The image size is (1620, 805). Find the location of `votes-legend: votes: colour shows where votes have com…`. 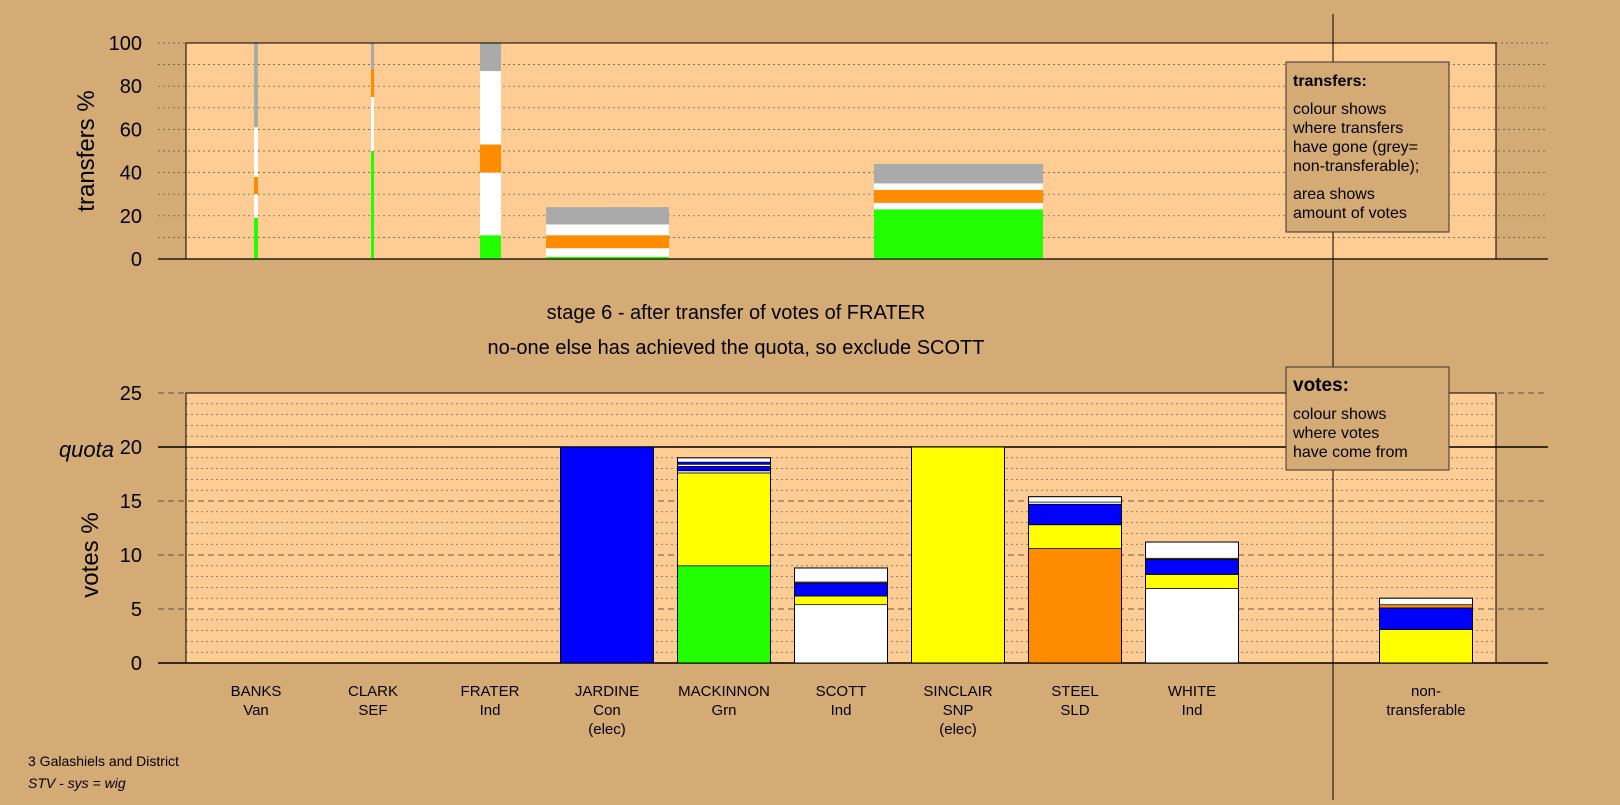

votes-legend: votes: colour shows where votes have com… is located at coordinates (1367, 418).